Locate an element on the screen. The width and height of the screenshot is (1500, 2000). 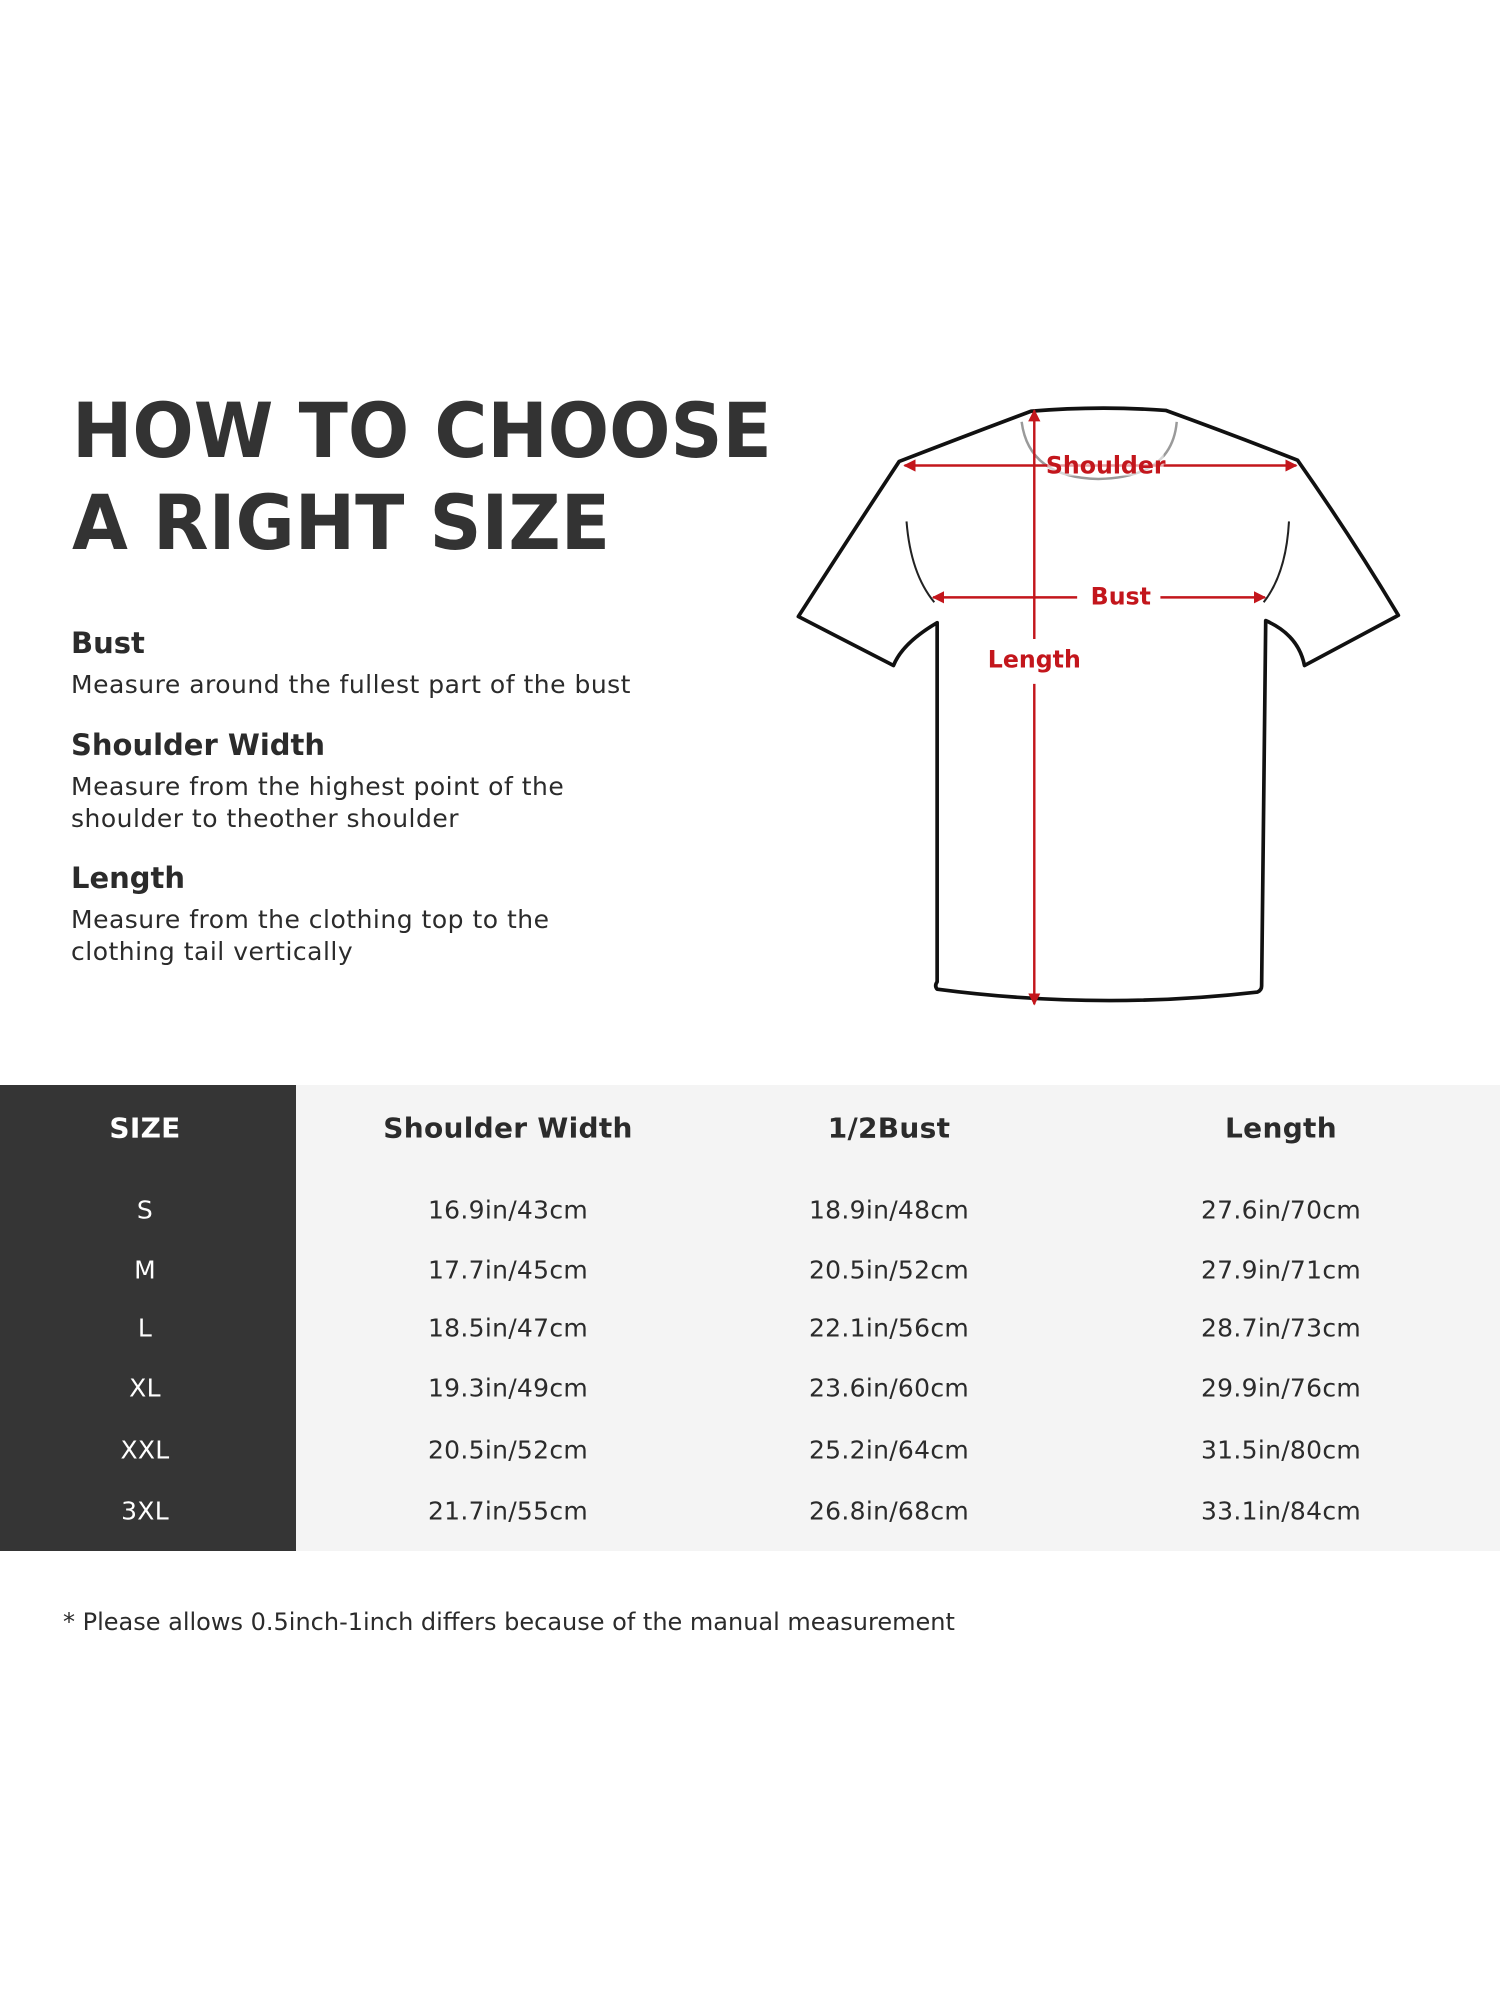
tshirt-diagram: Shoulder Bust Length is located at coordinates (1098, 706).